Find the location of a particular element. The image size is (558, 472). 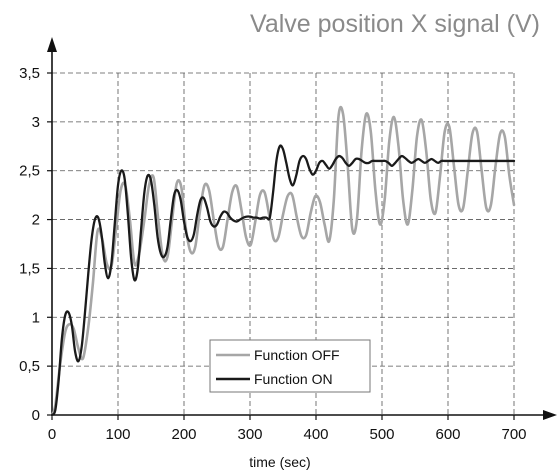

x-axis-arrow is located at coordinates (550, 415).